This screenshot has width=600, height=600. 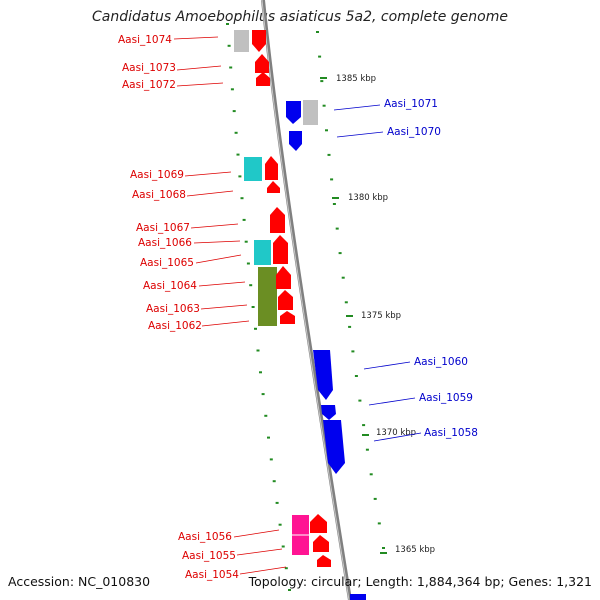 I want to click on label-aasi-1074: Aasi_1074, so click(x=145, y=40).